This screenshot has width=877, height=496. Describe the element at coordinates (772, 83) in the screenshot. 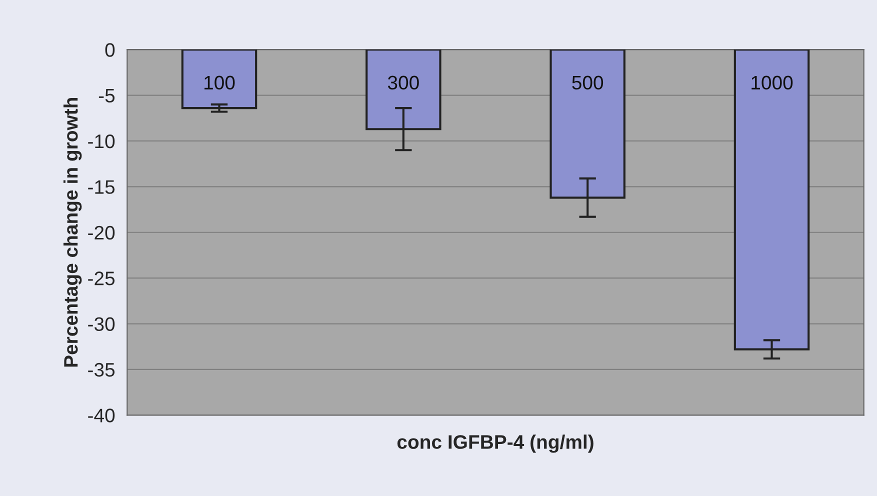

I see `x-tick-label: 1000` at that location.